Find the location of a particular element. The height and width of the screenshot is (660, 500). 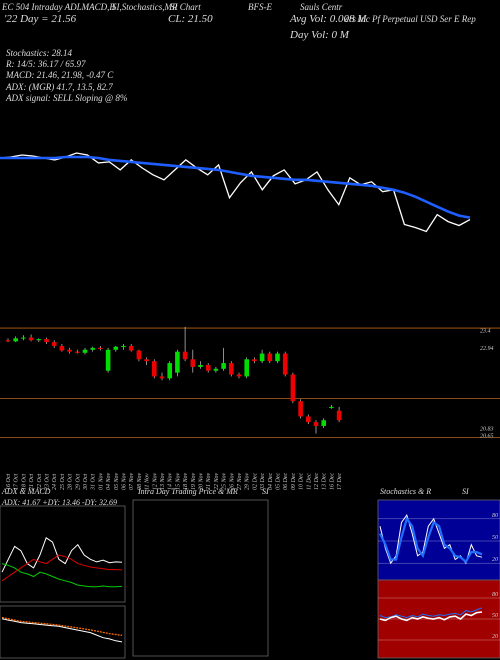

y-tick-label: 20.83 is located at coordinates (487, 430).